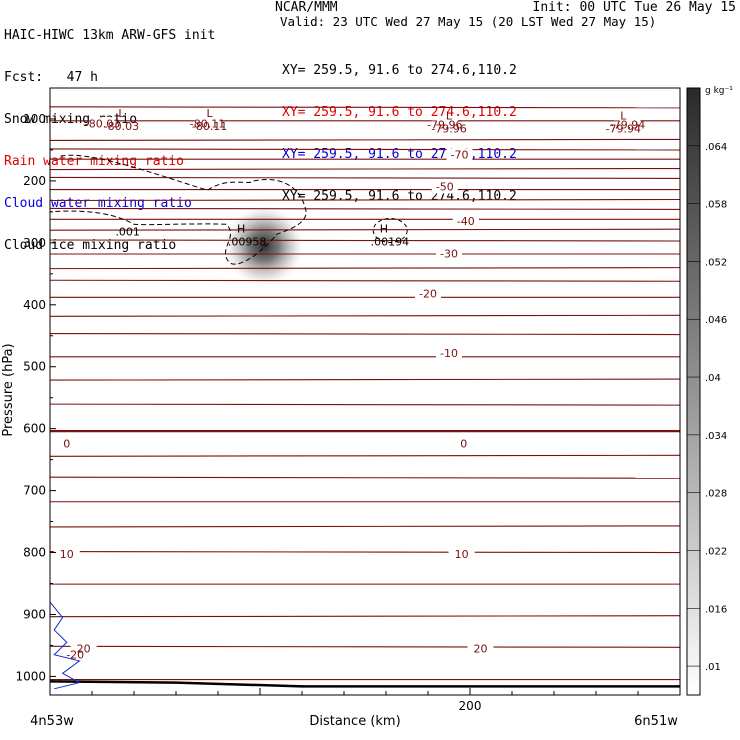  What do you see at coordinates (30, 676) in the screenshot?
I see `y-tick-label: 1000` at bounding box center [30, 676].